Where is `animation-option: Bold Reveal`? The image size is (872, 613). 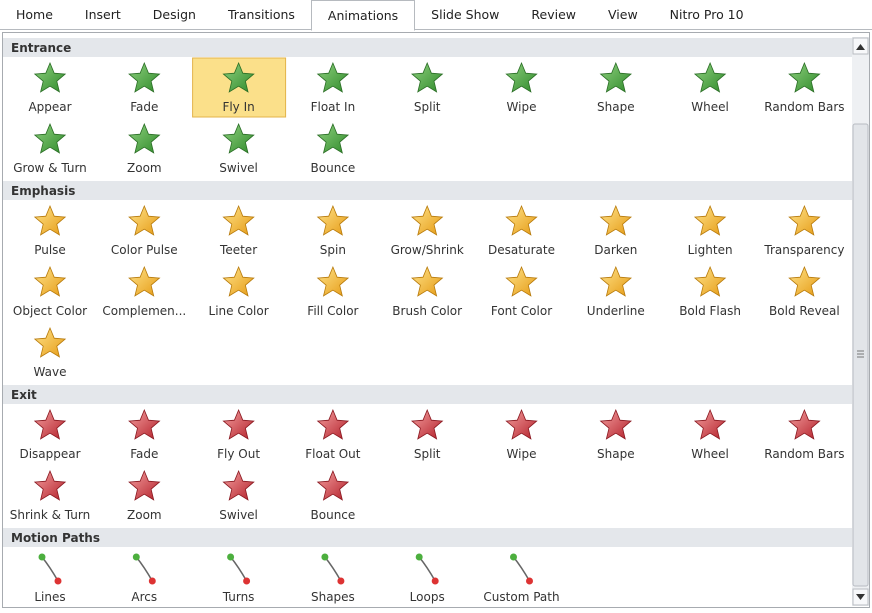
animation-option: Bold Reveal is located at coordinates (804, 291).